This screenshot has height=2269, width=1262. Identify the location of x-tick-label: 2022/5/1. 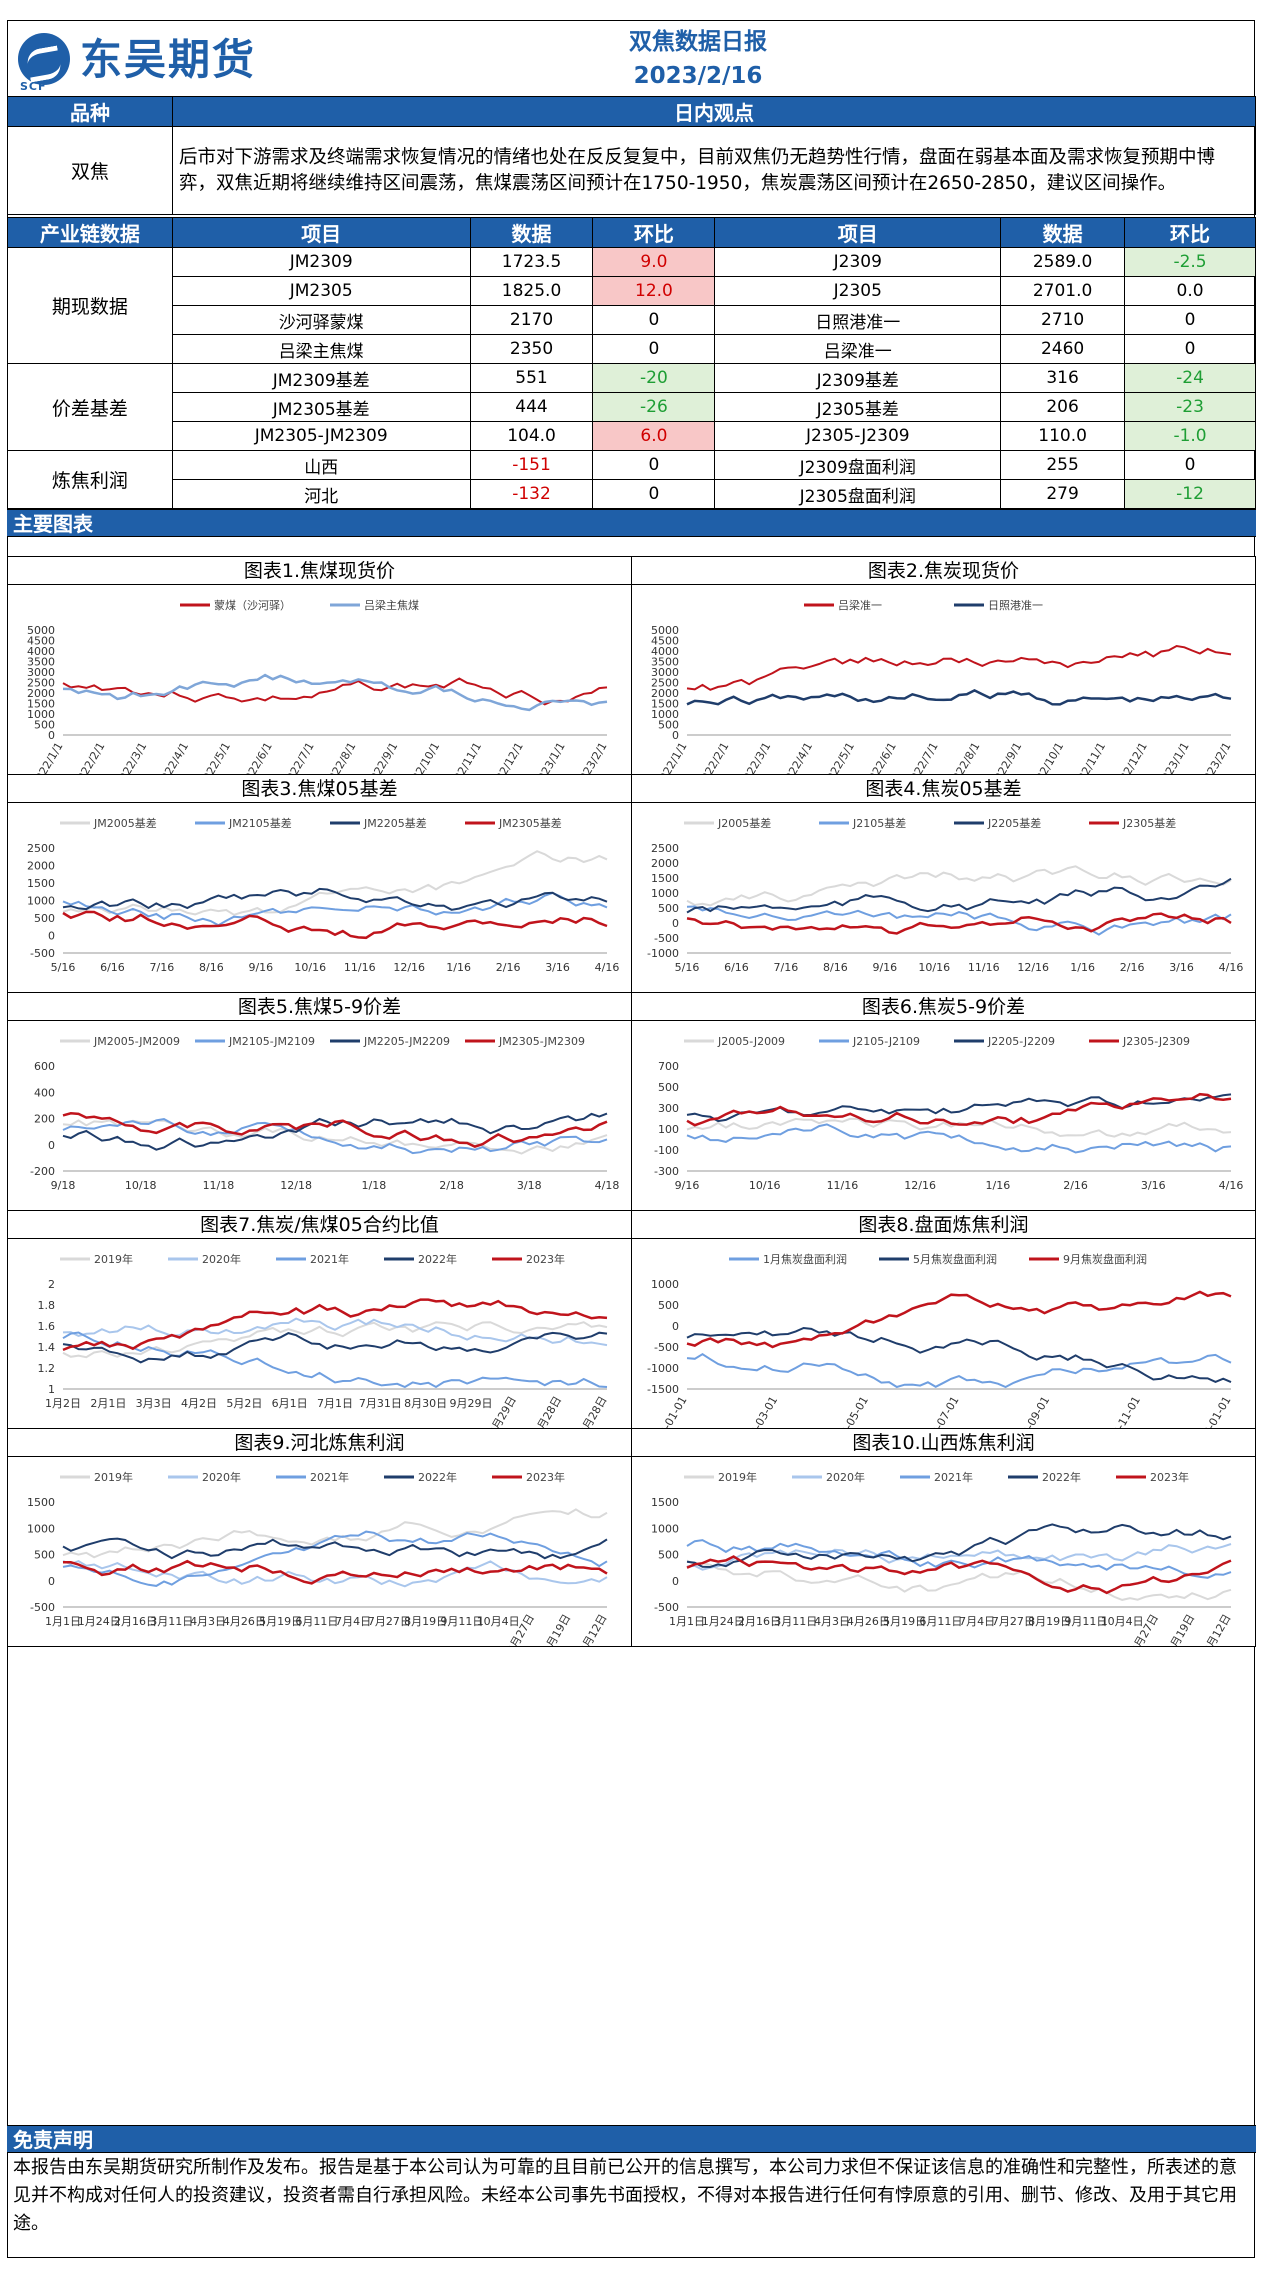
(215, 757).